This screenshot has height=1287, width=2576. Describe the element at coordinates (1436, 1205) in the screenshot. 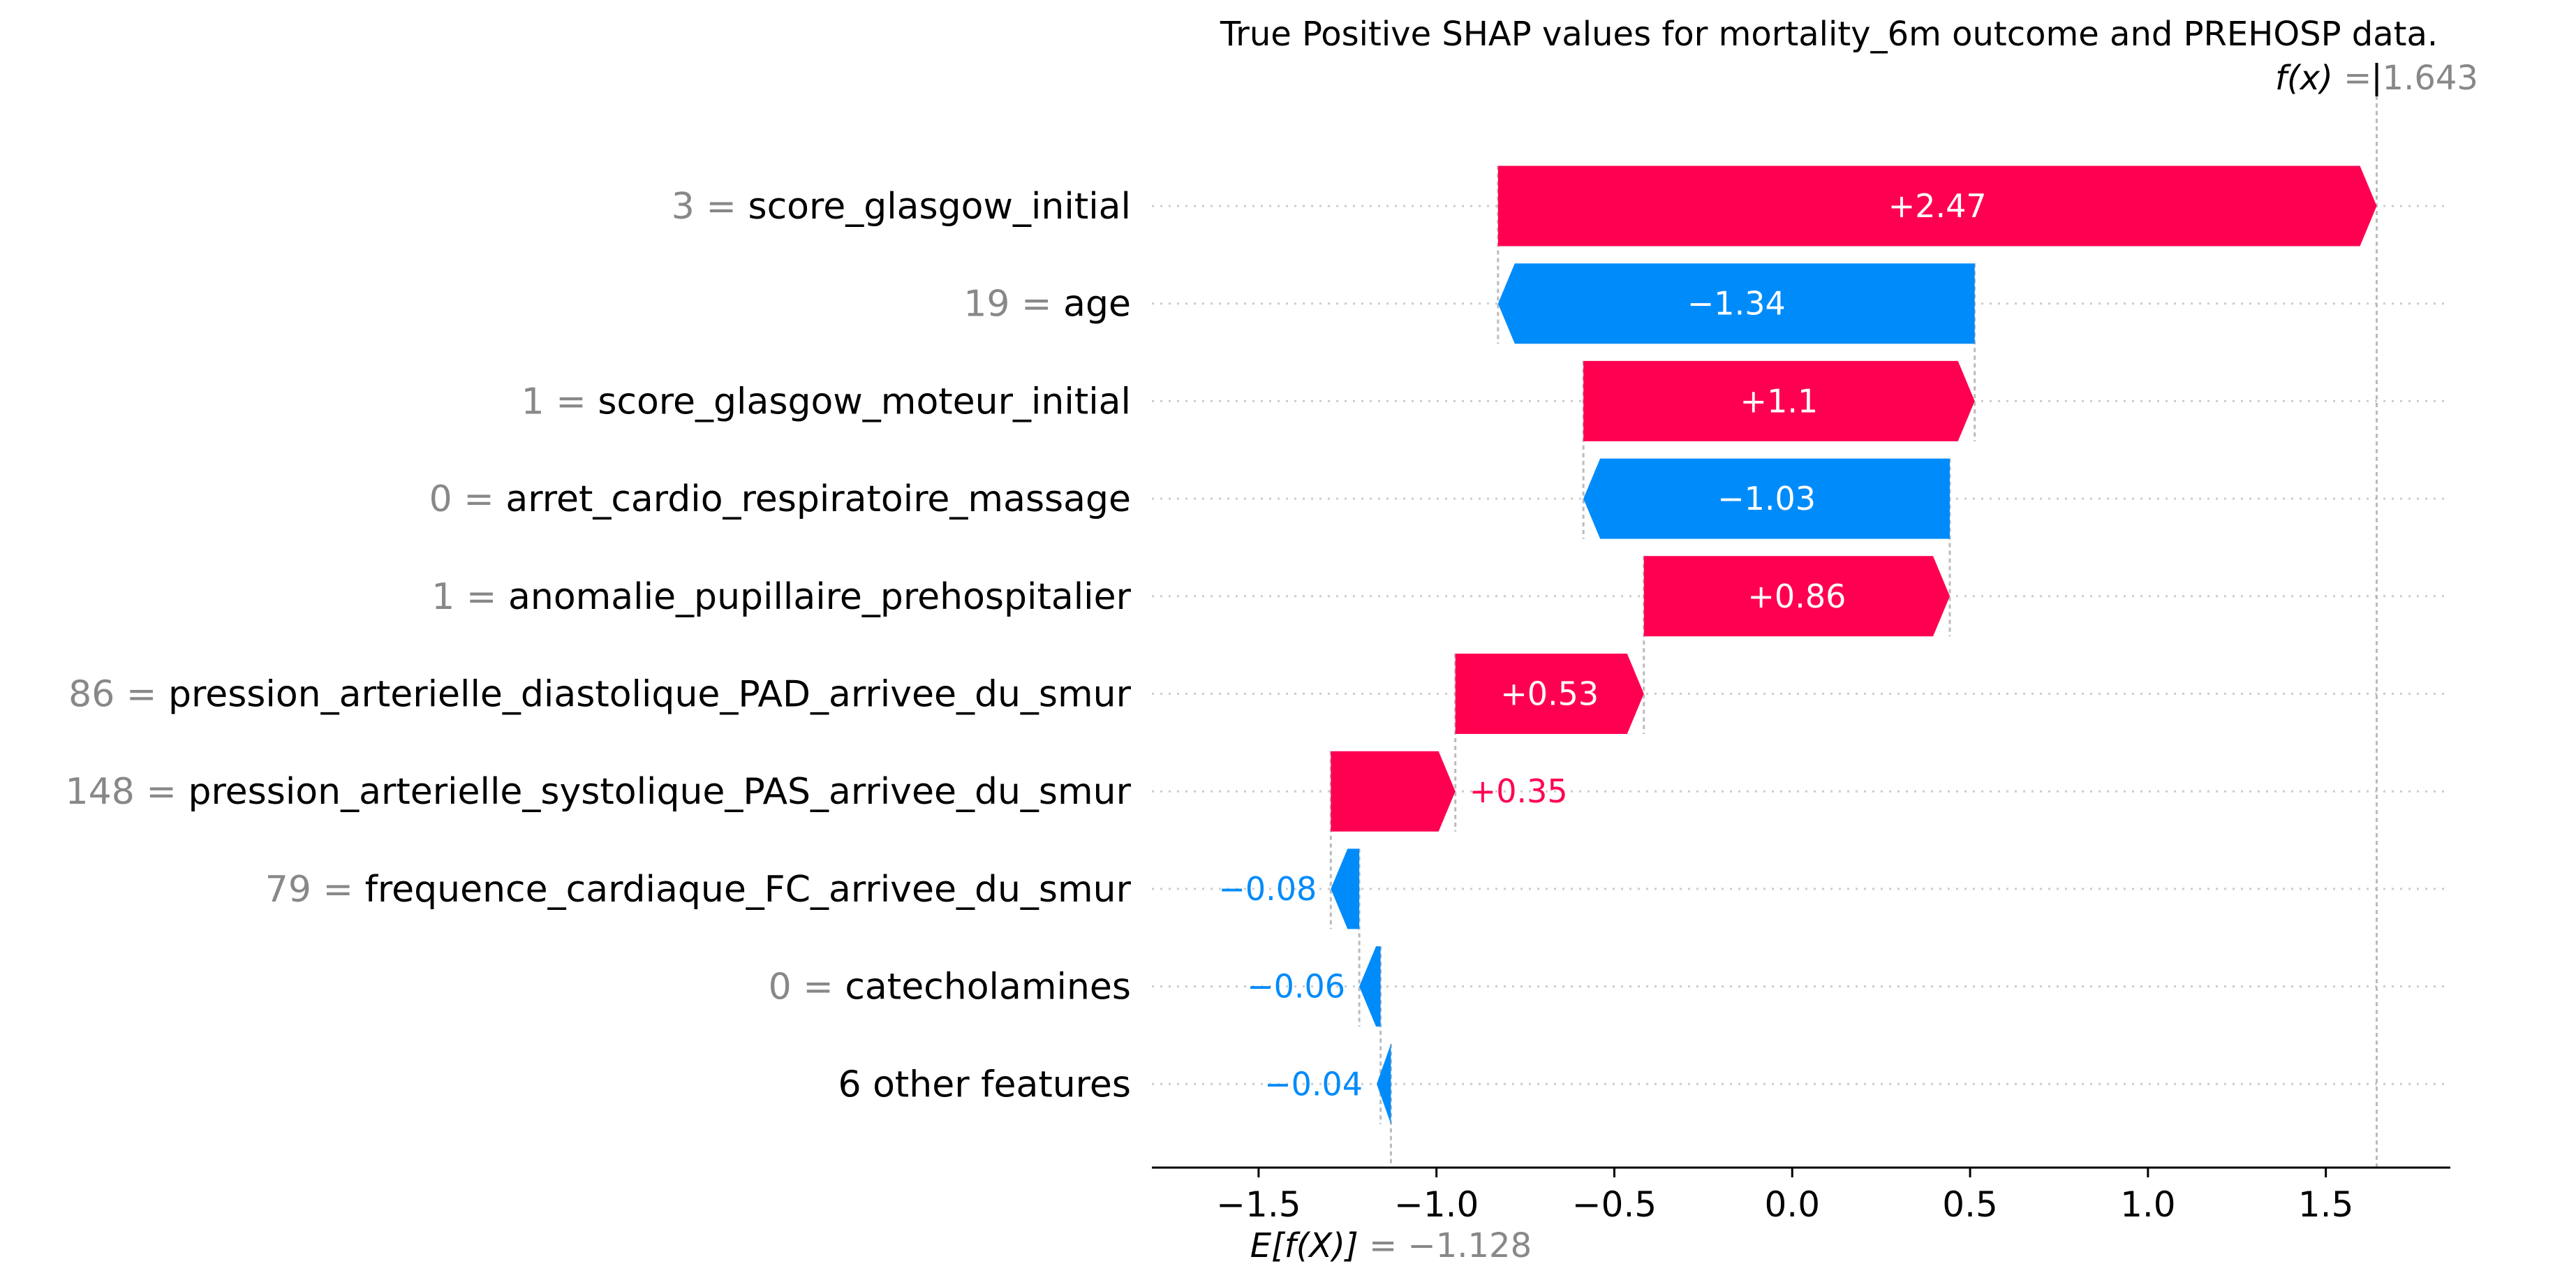

I see `x-tick-label: −1.0` at that location.